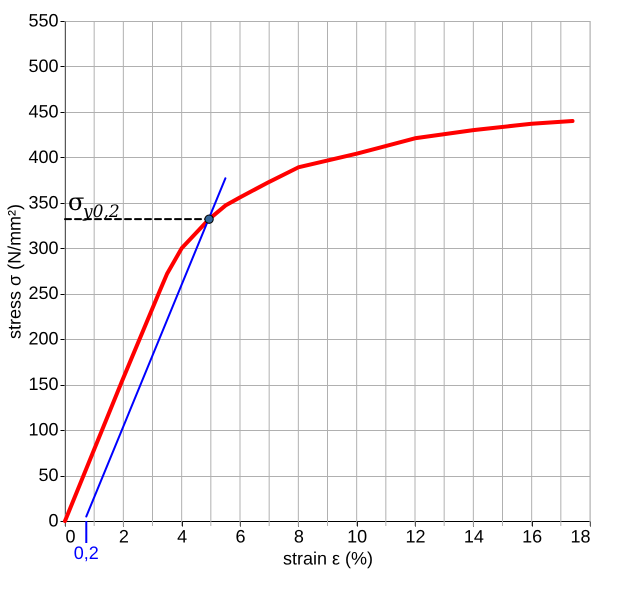  Describe the element at coordinates (240, 536) in the screenshot. I see `x-tick-label: 6` at that location.